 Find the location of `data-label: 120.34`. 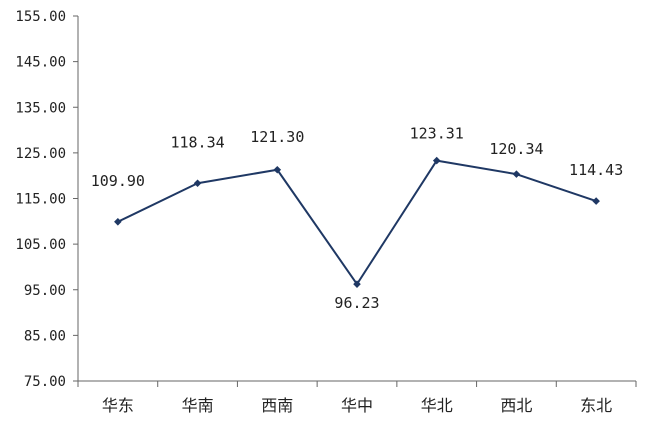

data-label: 120.34 is located at coordinates (516, 149).